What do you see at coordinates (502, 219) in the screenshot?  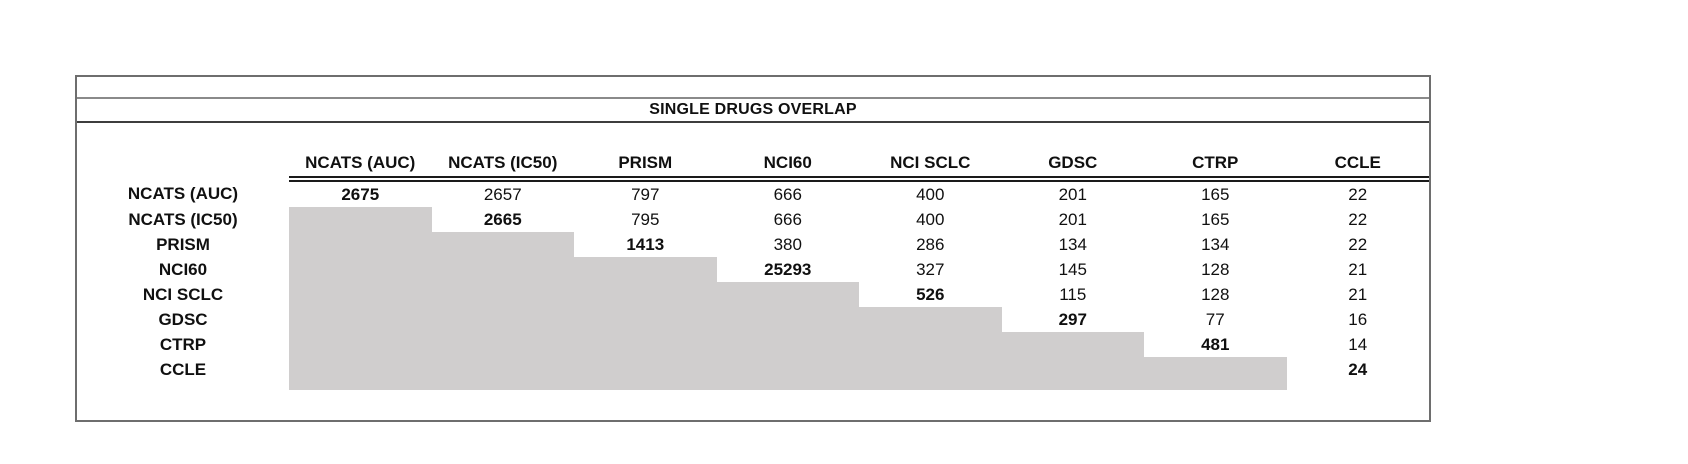 I see `matrix-cell-1-1: 2665` at bounding box center [502, 219].